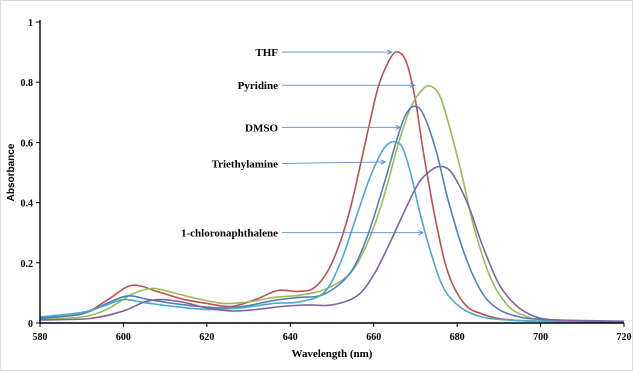 The width and height of the screenshot is (633, 371). Describe the element at coordinates (290, 337) in the screenshot. I see `x-tick-label: 640` at that location.